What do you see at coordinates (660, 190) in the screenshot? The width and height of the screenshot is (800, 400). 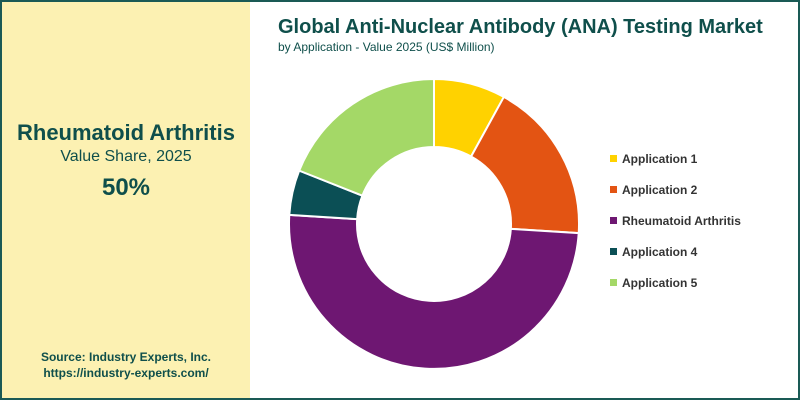 I see `legend-label-application-2: Application 2` at bounding box center [660, 190].